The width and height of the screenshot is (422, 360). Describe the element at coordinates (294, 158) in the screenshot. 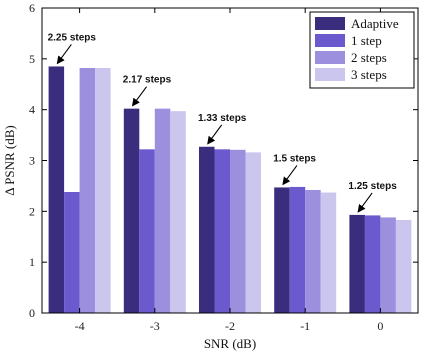

I see `annotation-label: 1.5 steps` at that location.